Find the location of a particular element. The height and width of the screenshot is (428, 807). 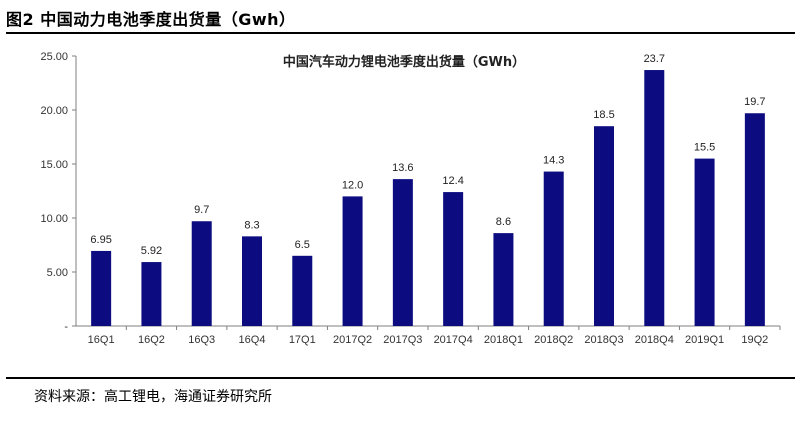

x-tick-label: 2017Q4 is located at coordinates (453, 340).